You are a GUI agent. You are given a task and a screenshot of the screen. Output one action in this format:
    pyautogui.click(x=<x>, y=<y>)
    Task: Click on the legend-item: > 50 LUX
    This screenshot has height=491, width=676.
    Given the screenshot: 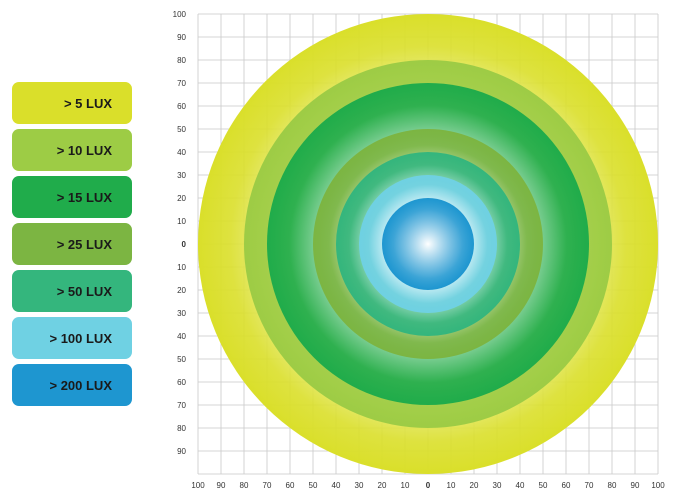 What is the action you would take?
    pyautogui.click(x=72, y=291)
    